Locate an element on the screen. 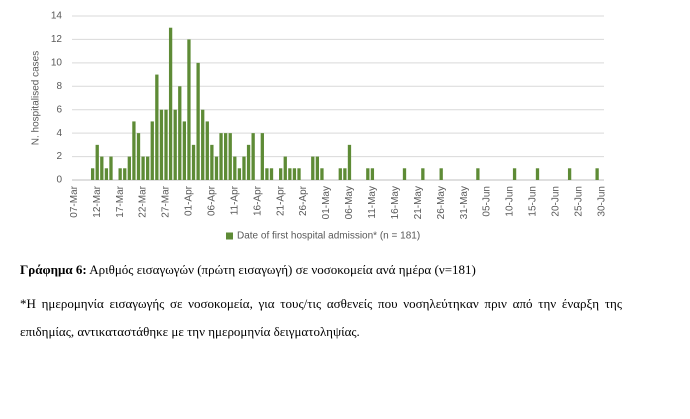 Image resolution: width=690 pixels, height=419 pixels. x-tick-label: 11-May is located at coordinates (372, 202).